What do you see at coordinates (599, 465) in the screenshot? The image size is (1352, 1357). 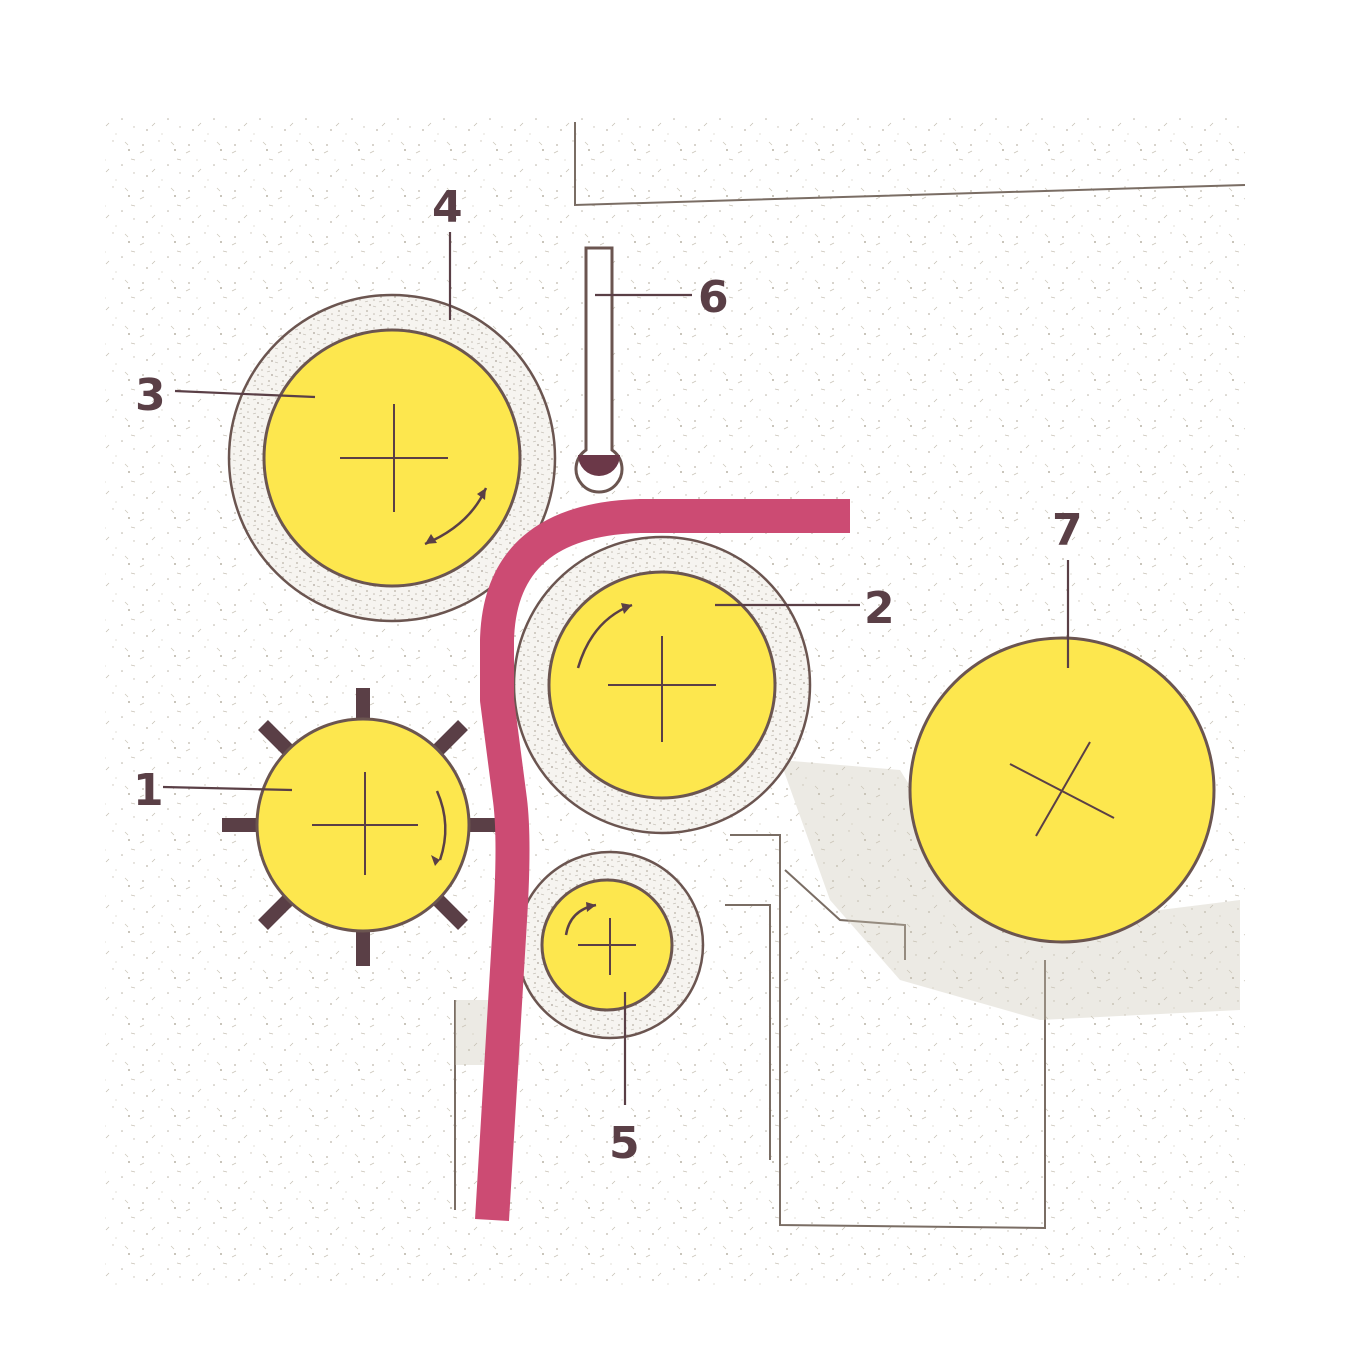 I see `thermometer-6-bulb` at bounding box center [599, 465].